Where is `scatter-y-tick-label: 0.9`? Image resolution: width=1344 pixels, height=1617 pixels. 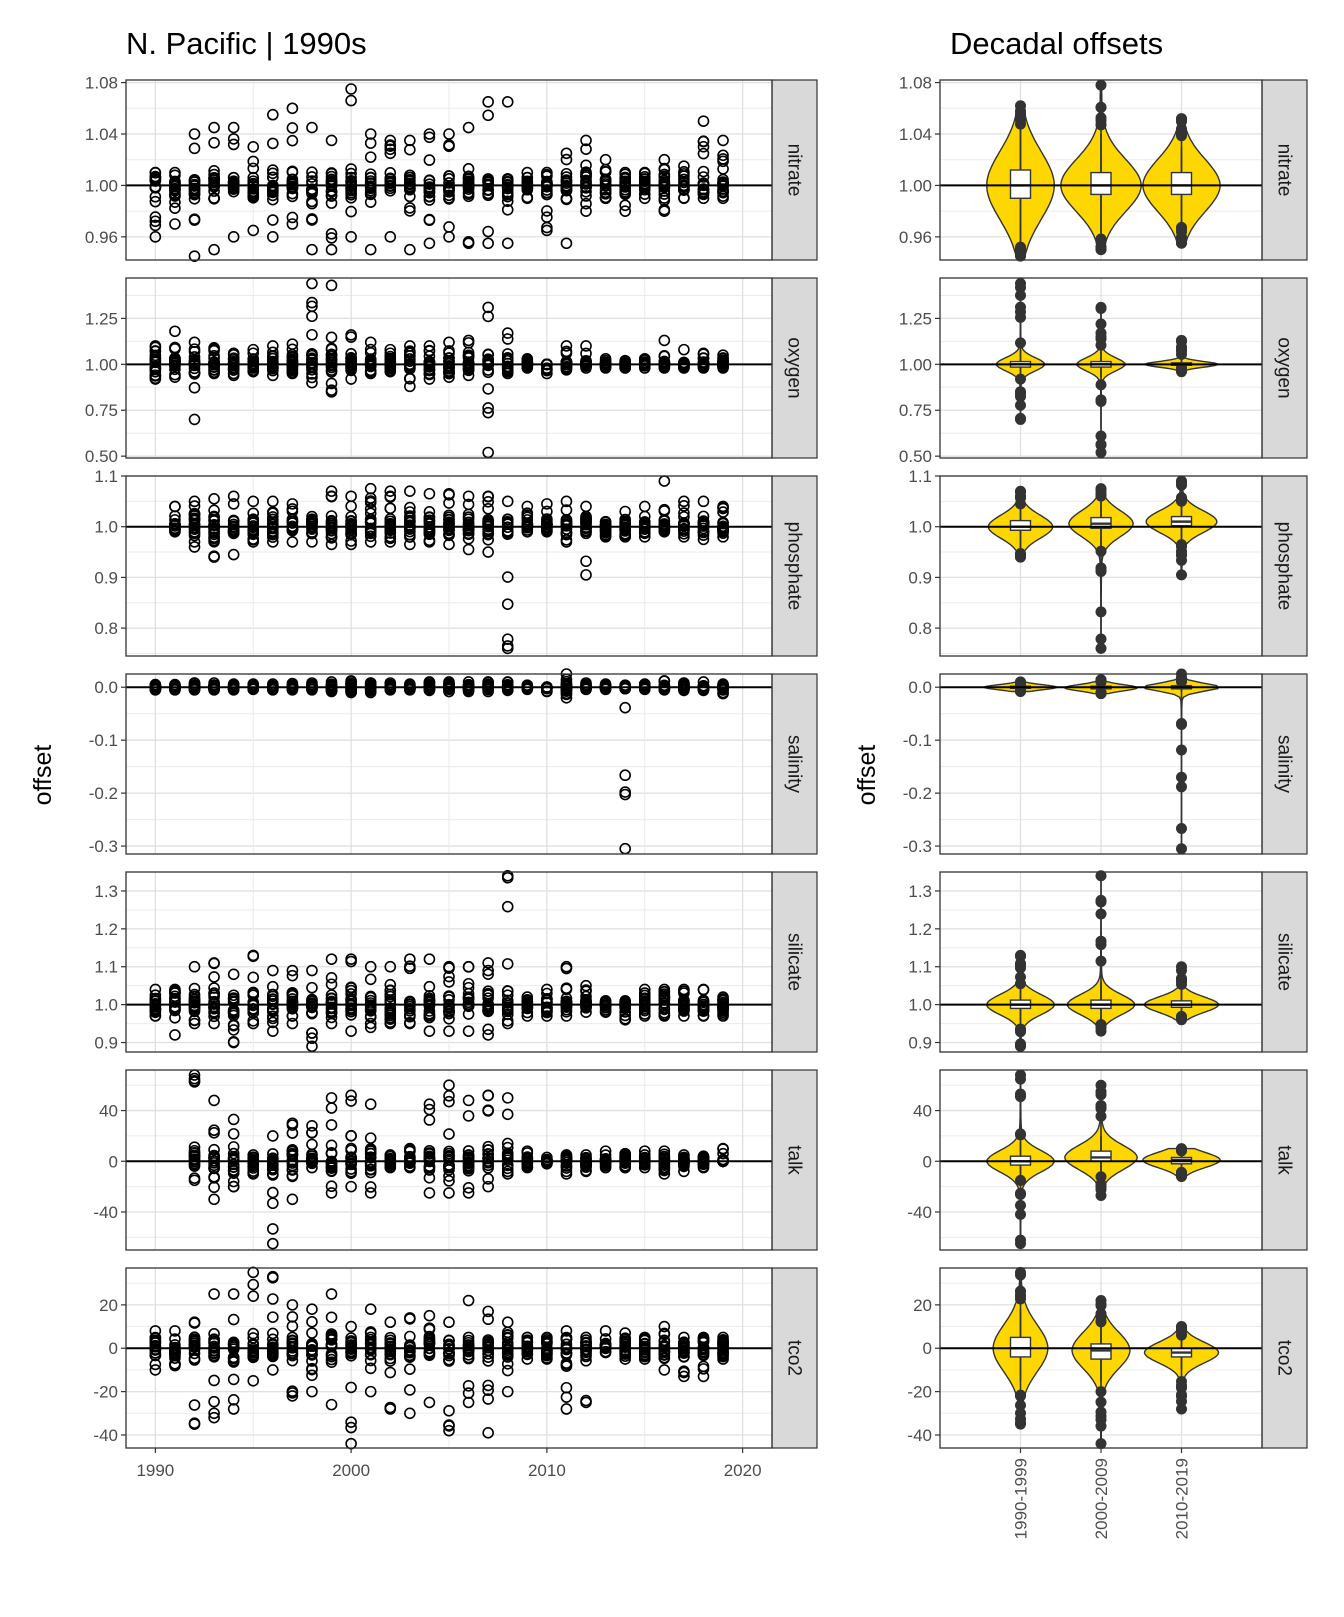 scatter-y-tick-label: 0.9 is located at coordinates (106, 577).